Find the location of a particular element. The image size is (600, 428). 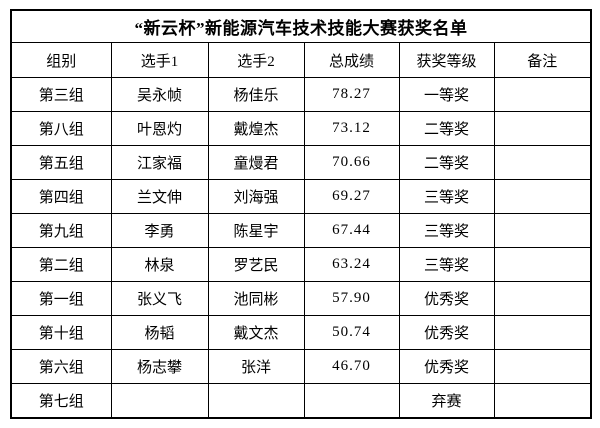

score-cell: 63.24 is located at coordinates (351, 264).